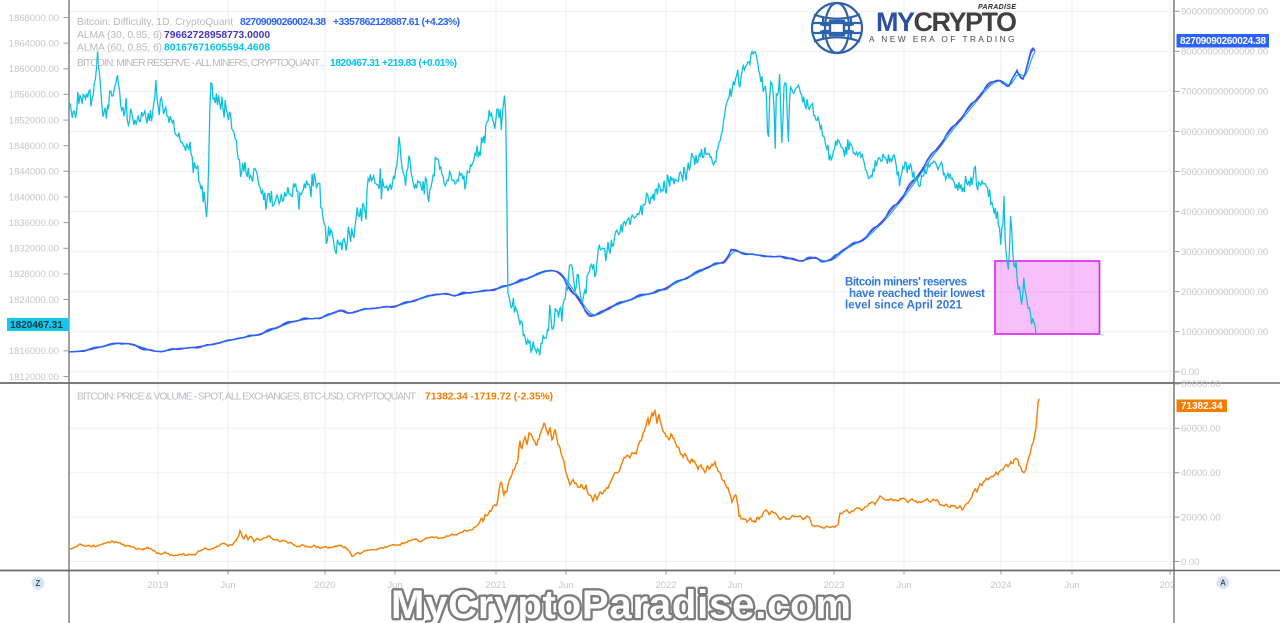 The image size is (1280, 623). I want to click on svg-text: 2025, so click(1169, 585).